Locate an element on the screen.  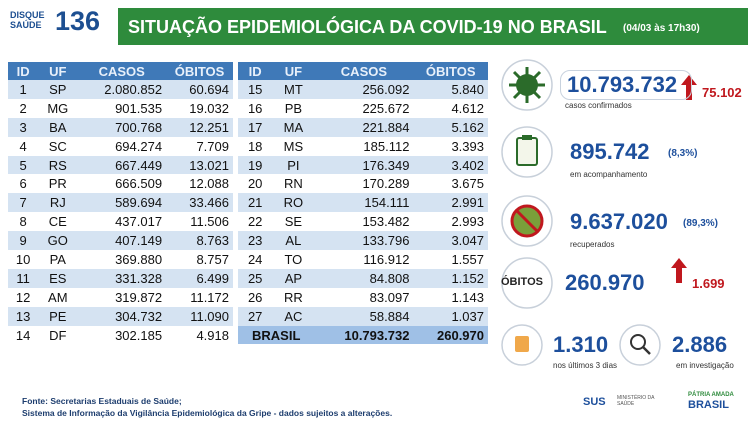
logo-number: 136 is located at coordinates (78, 21).